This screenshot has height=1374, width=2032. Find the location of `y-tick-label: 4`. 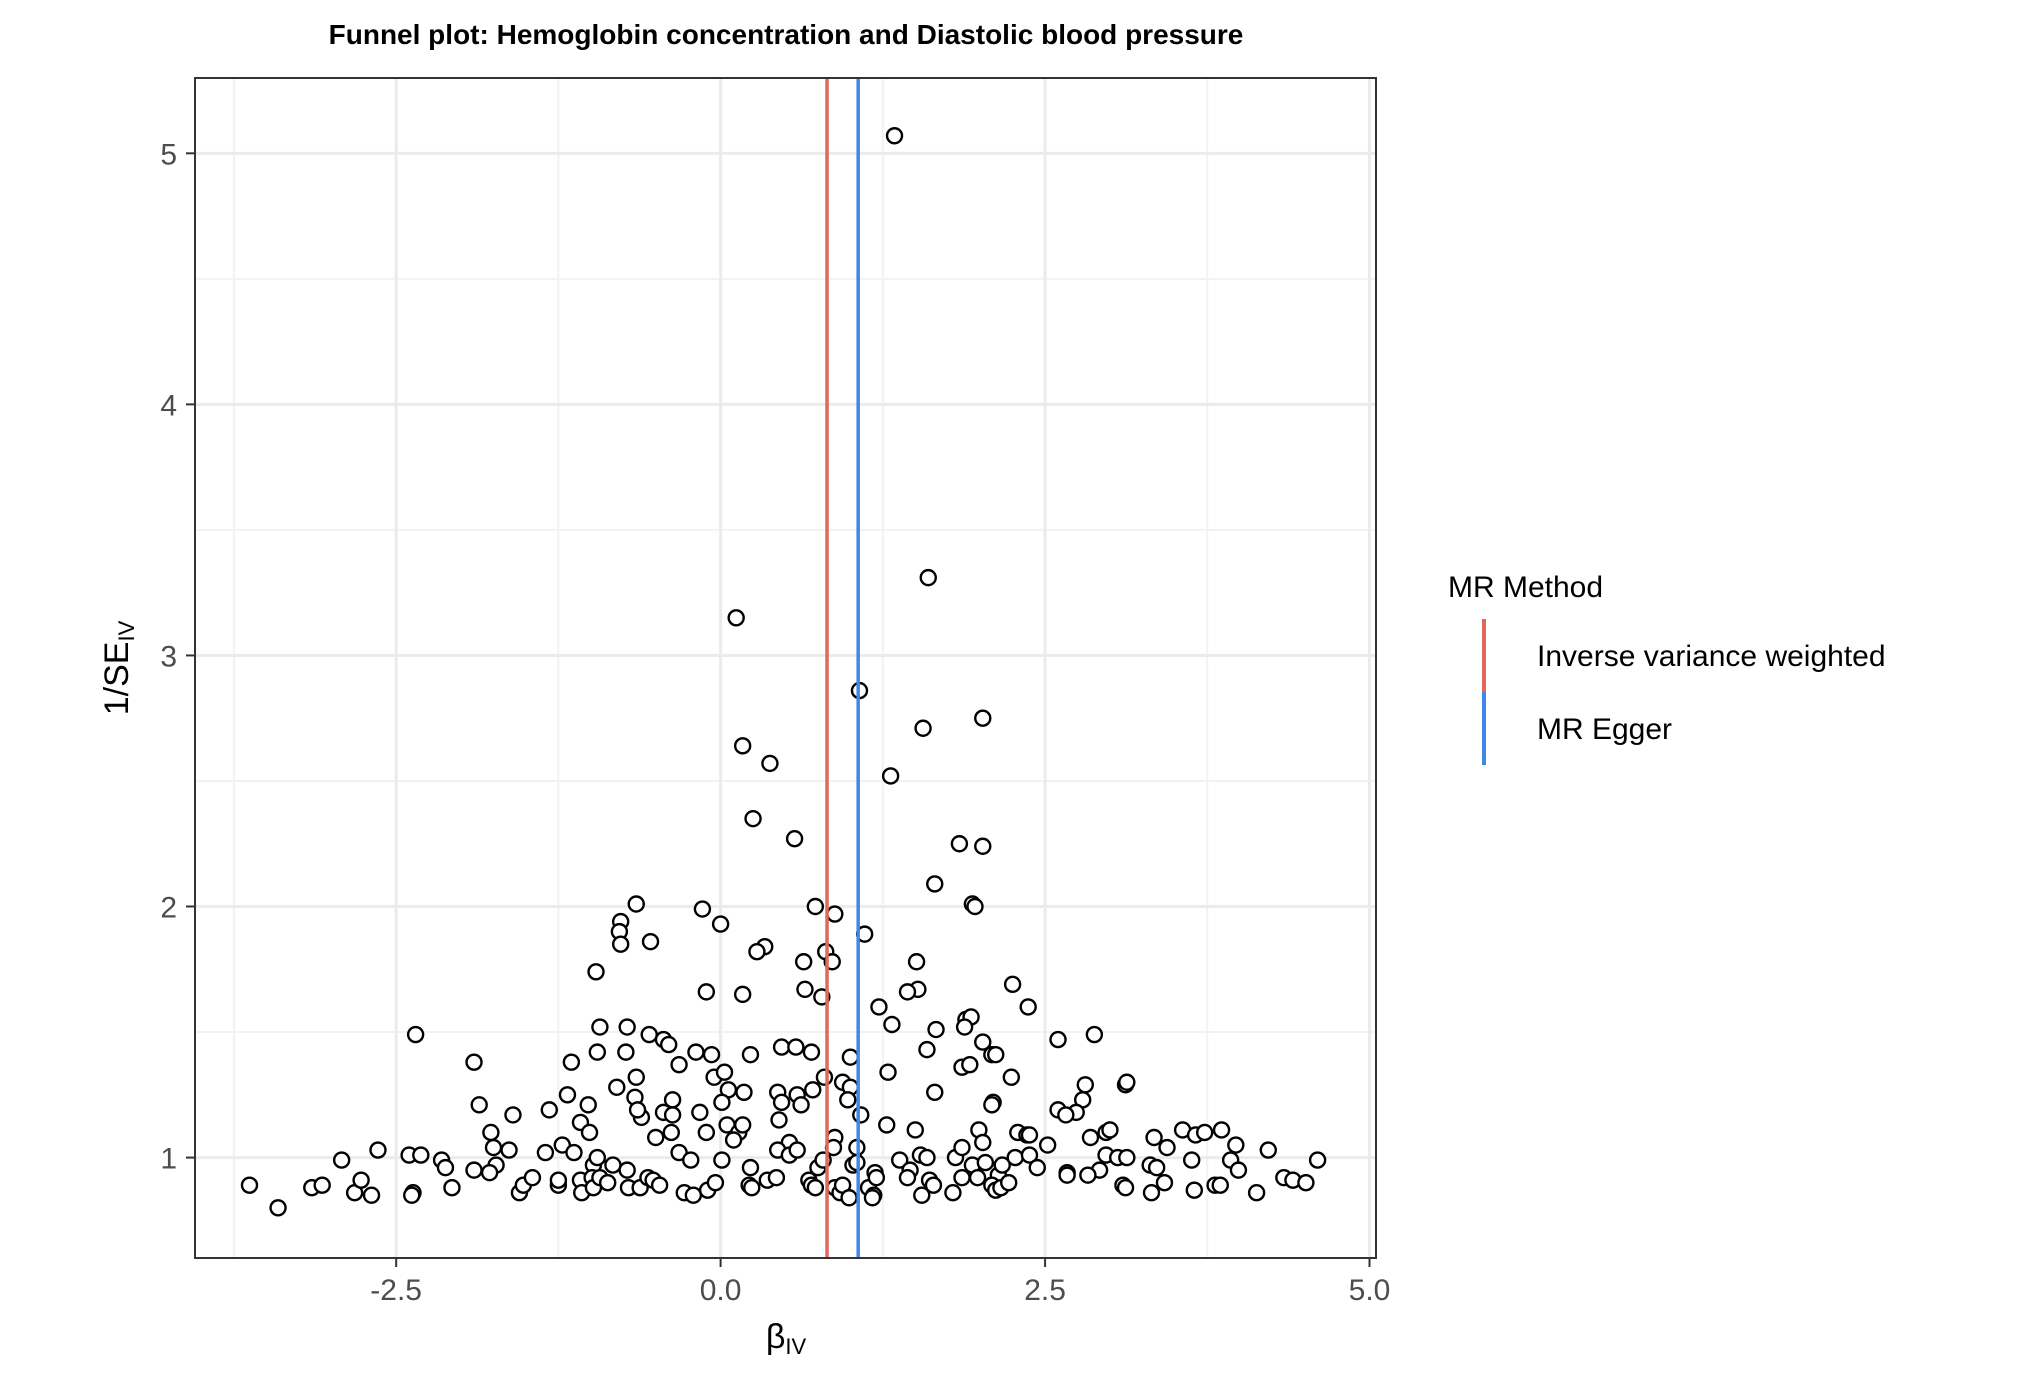

y-tick-label: 4 is located at coordinates (168, 405).